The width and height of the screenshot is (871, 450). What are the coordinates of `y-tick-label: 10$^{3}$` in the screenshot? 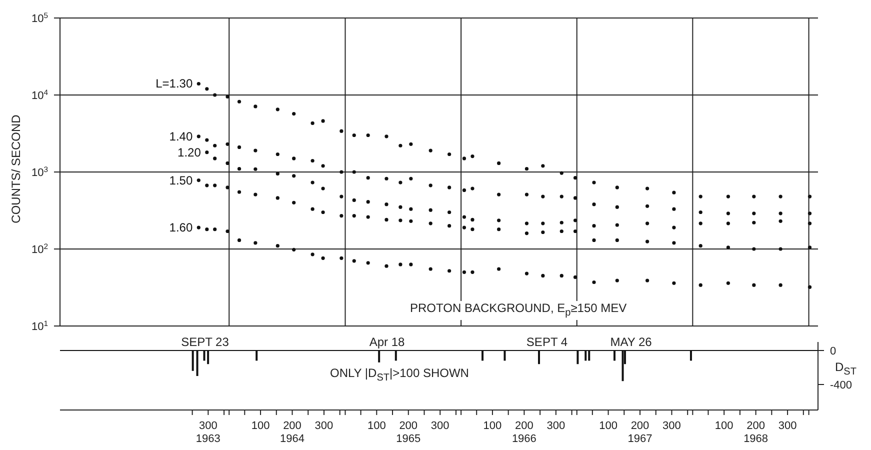 It's located at (39, 171).